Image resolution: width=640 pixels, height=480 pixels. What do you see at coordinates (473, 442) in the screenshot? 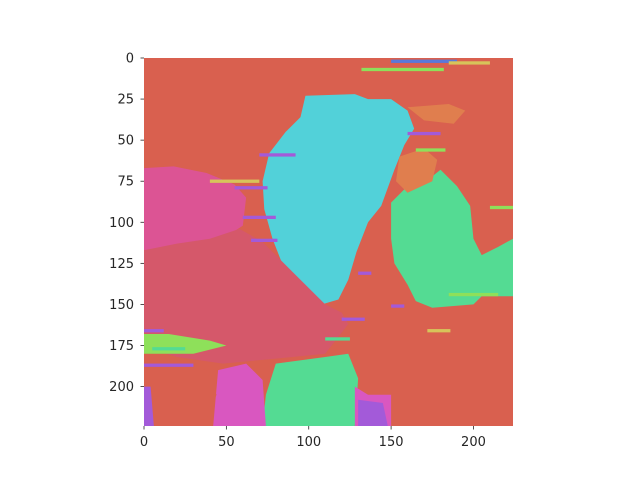
I see `x-tick-label-4: 200` at bounding box center [473, 442].